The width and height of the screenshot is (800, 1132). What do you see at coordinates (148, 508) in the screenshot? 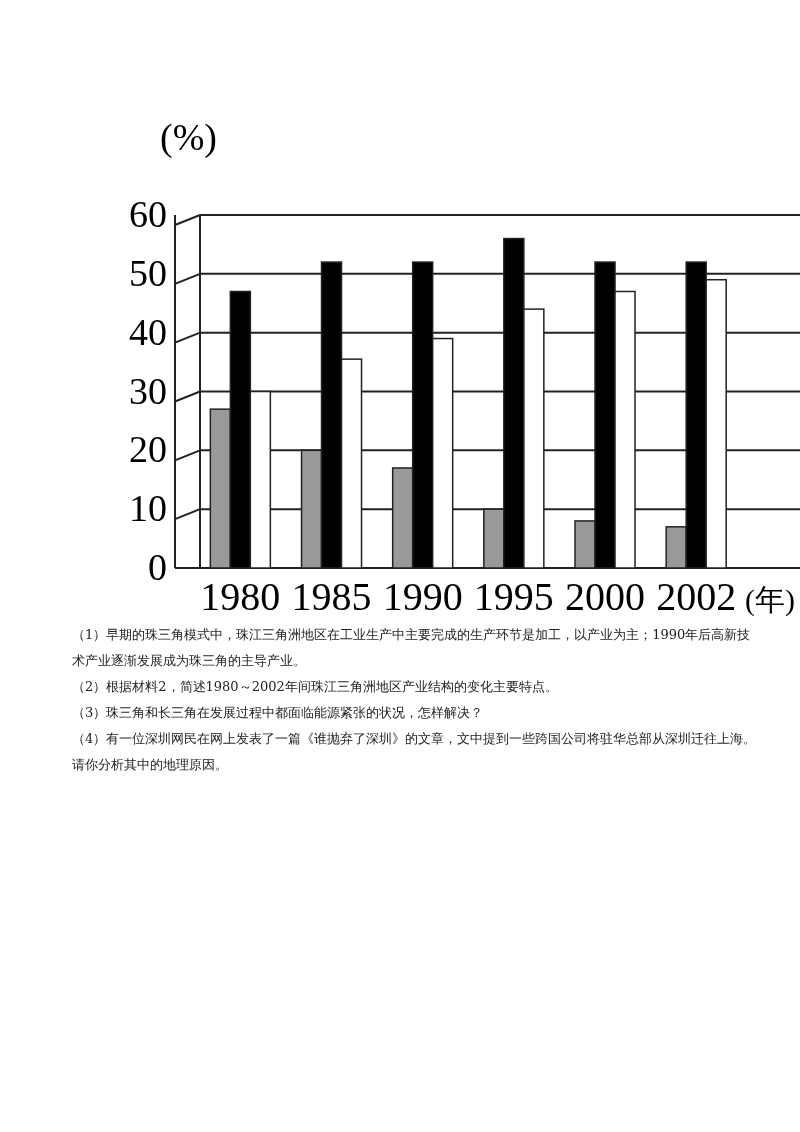
I see `y-tick-label: 10` at bounding box center [148, 508].